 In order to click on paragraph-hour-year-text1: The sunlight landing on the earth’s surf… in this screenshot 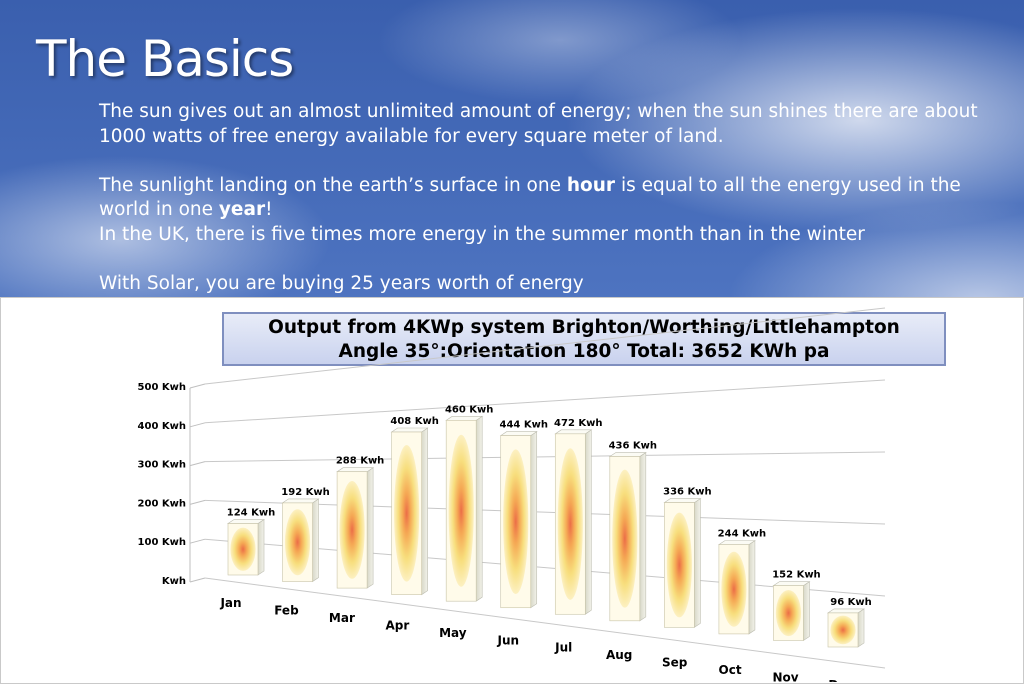, I will do `click(333, 185)`.